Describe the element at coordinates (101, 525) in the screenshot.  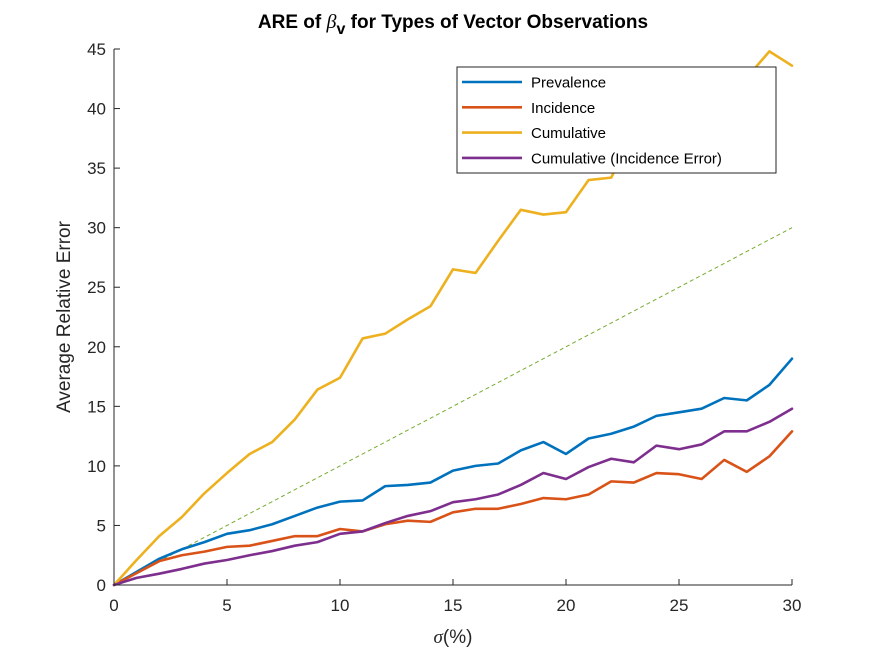
I see `y-tick-label: 5` at that location.